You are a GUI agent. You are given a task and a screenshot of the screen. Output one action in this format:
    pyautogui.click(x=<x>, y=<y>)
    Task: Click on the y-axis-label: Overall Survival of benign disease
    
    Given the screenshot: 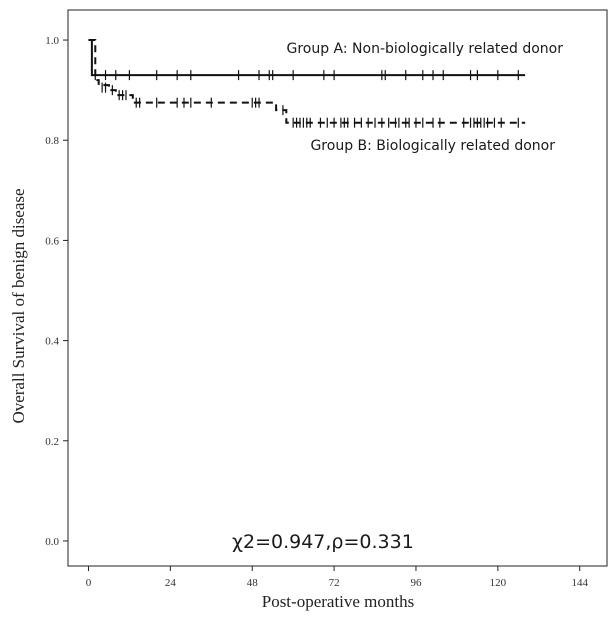 What is the action you would take?
    pyautogui.click(x=18, y=305)
    